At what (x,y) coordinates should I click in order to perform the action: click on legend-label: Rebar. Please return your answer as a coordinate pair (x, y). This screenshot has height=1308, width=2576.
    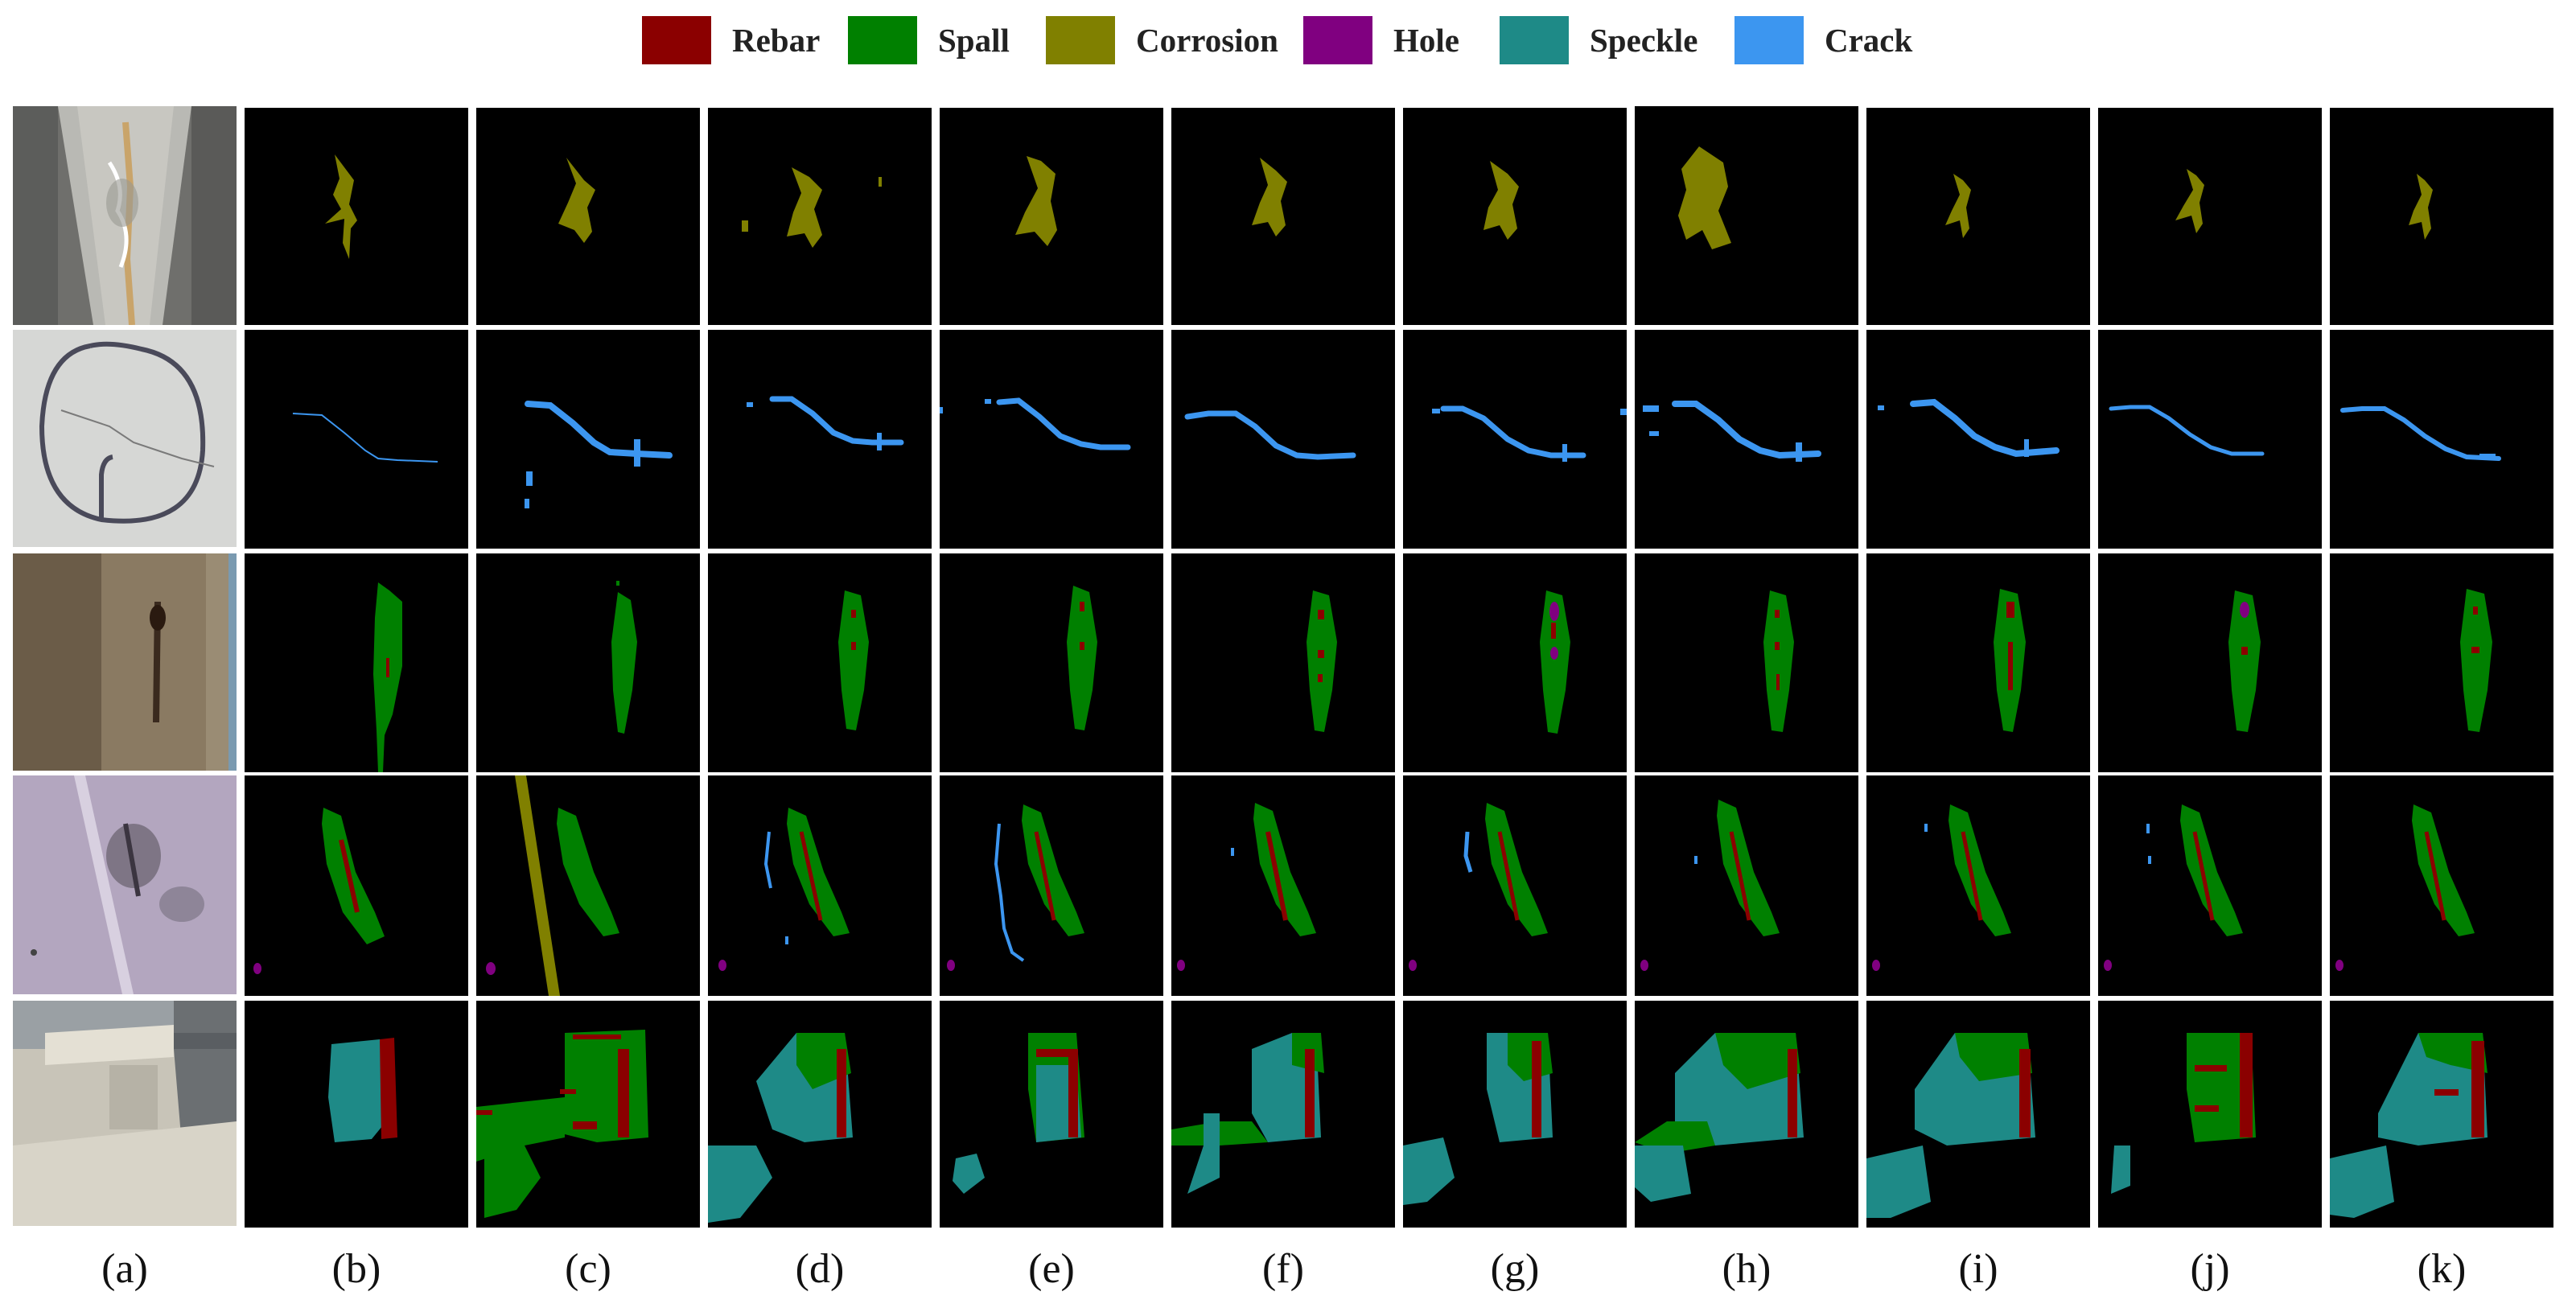
    Looking at the image, I should click on (776, 40).